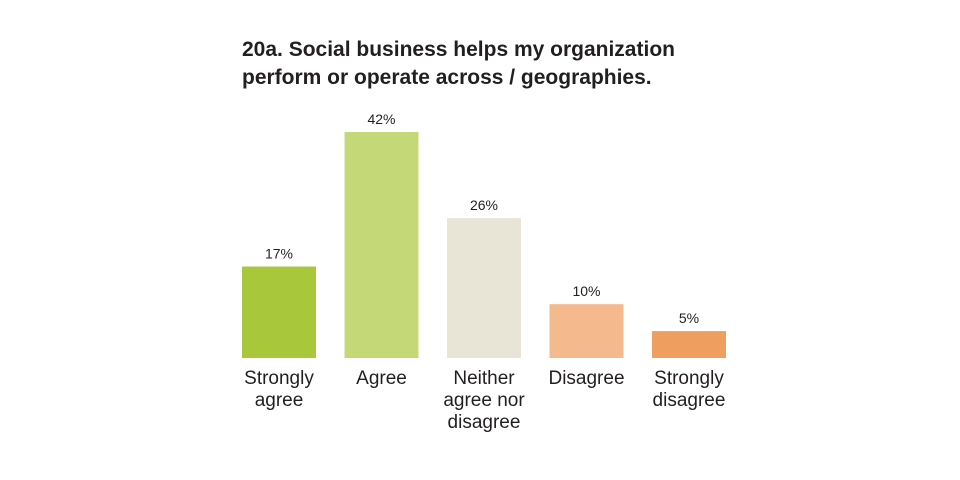  I want to click on bar-value-label-0: 17%, so click(279, 254).